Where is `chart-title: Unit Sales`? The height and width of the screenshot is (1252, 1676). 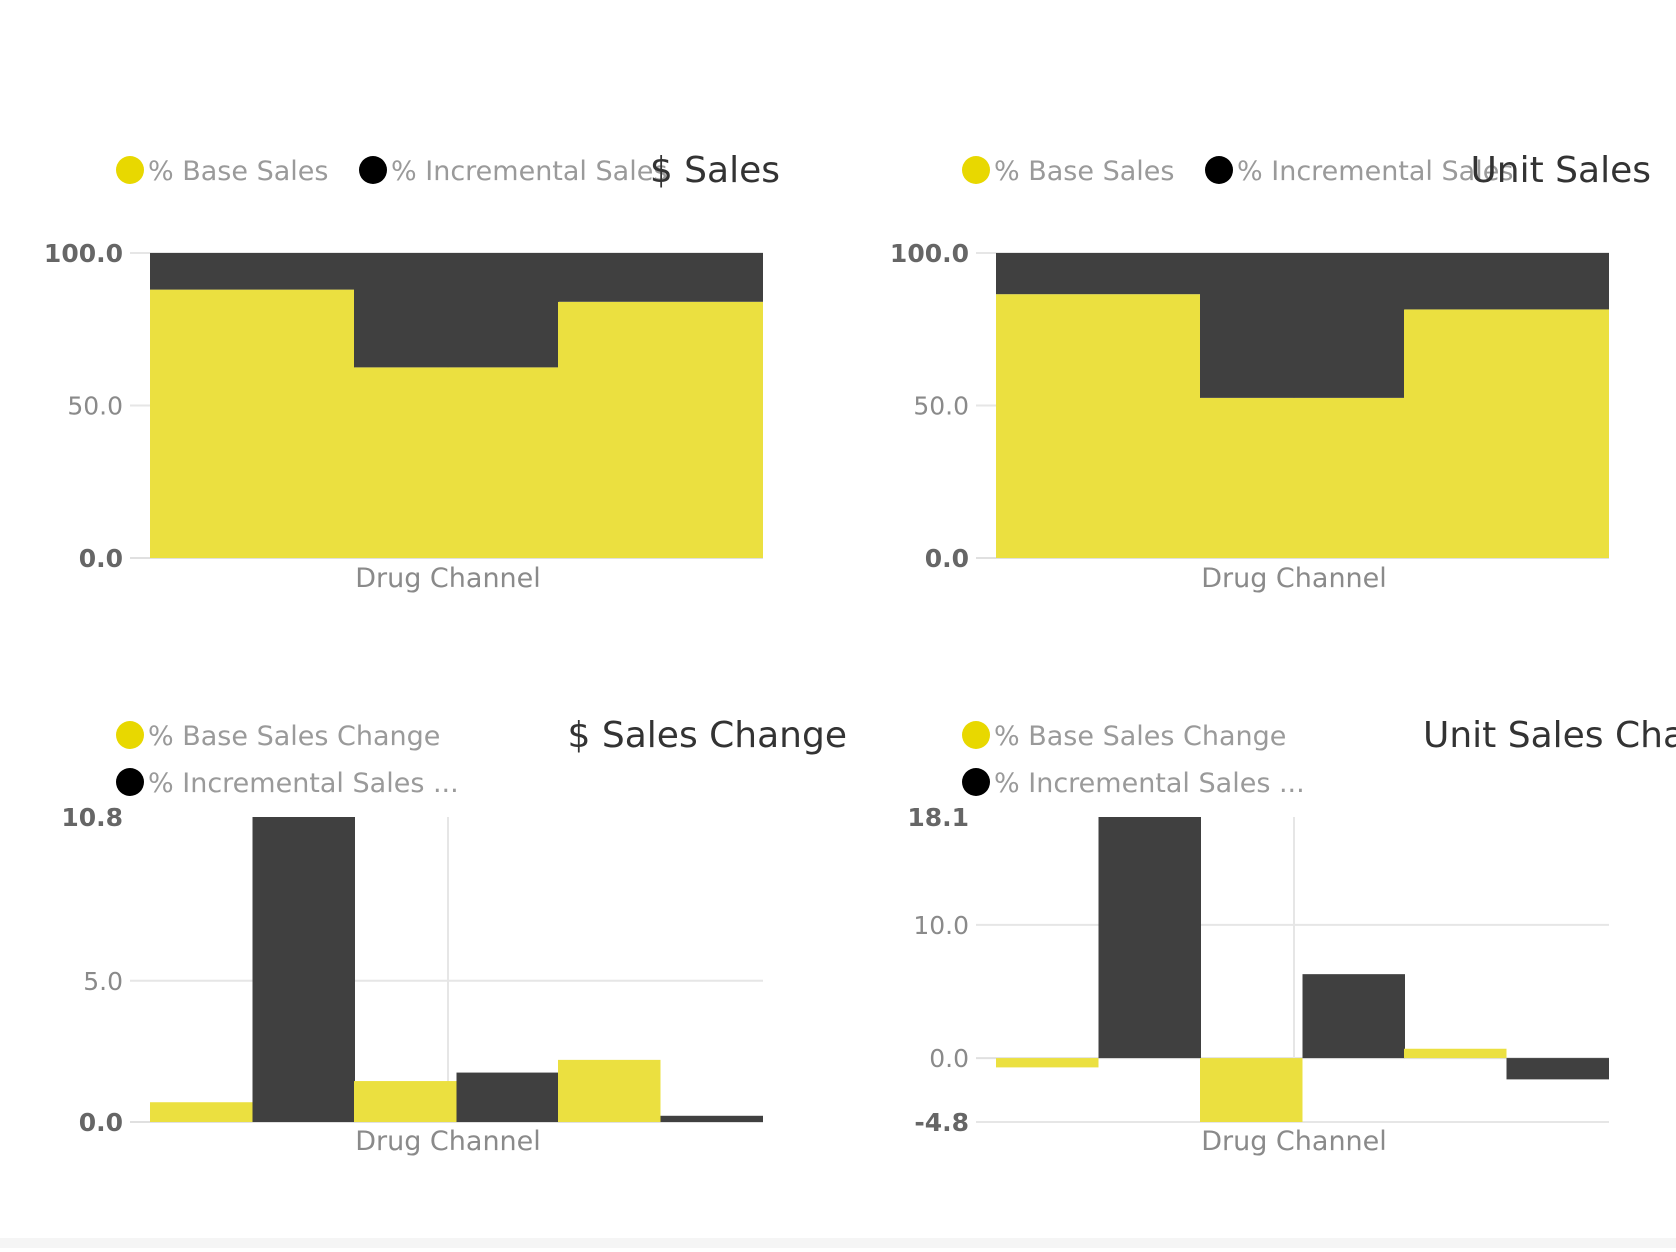
chart-title: Unit Sales is located at coordinates (1560, 170).